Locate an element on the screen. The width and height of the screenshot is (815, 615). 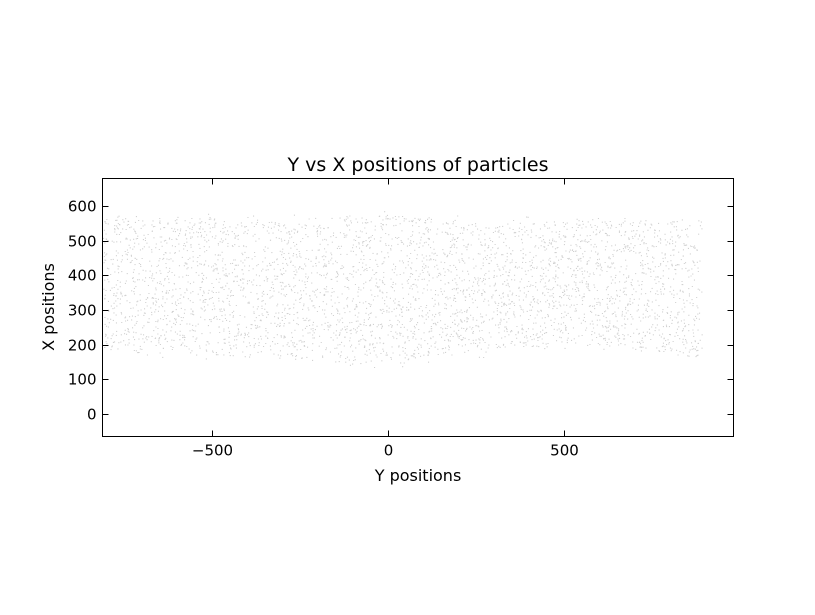
y-tick-label: 0 is located at coordinates (92, 415).